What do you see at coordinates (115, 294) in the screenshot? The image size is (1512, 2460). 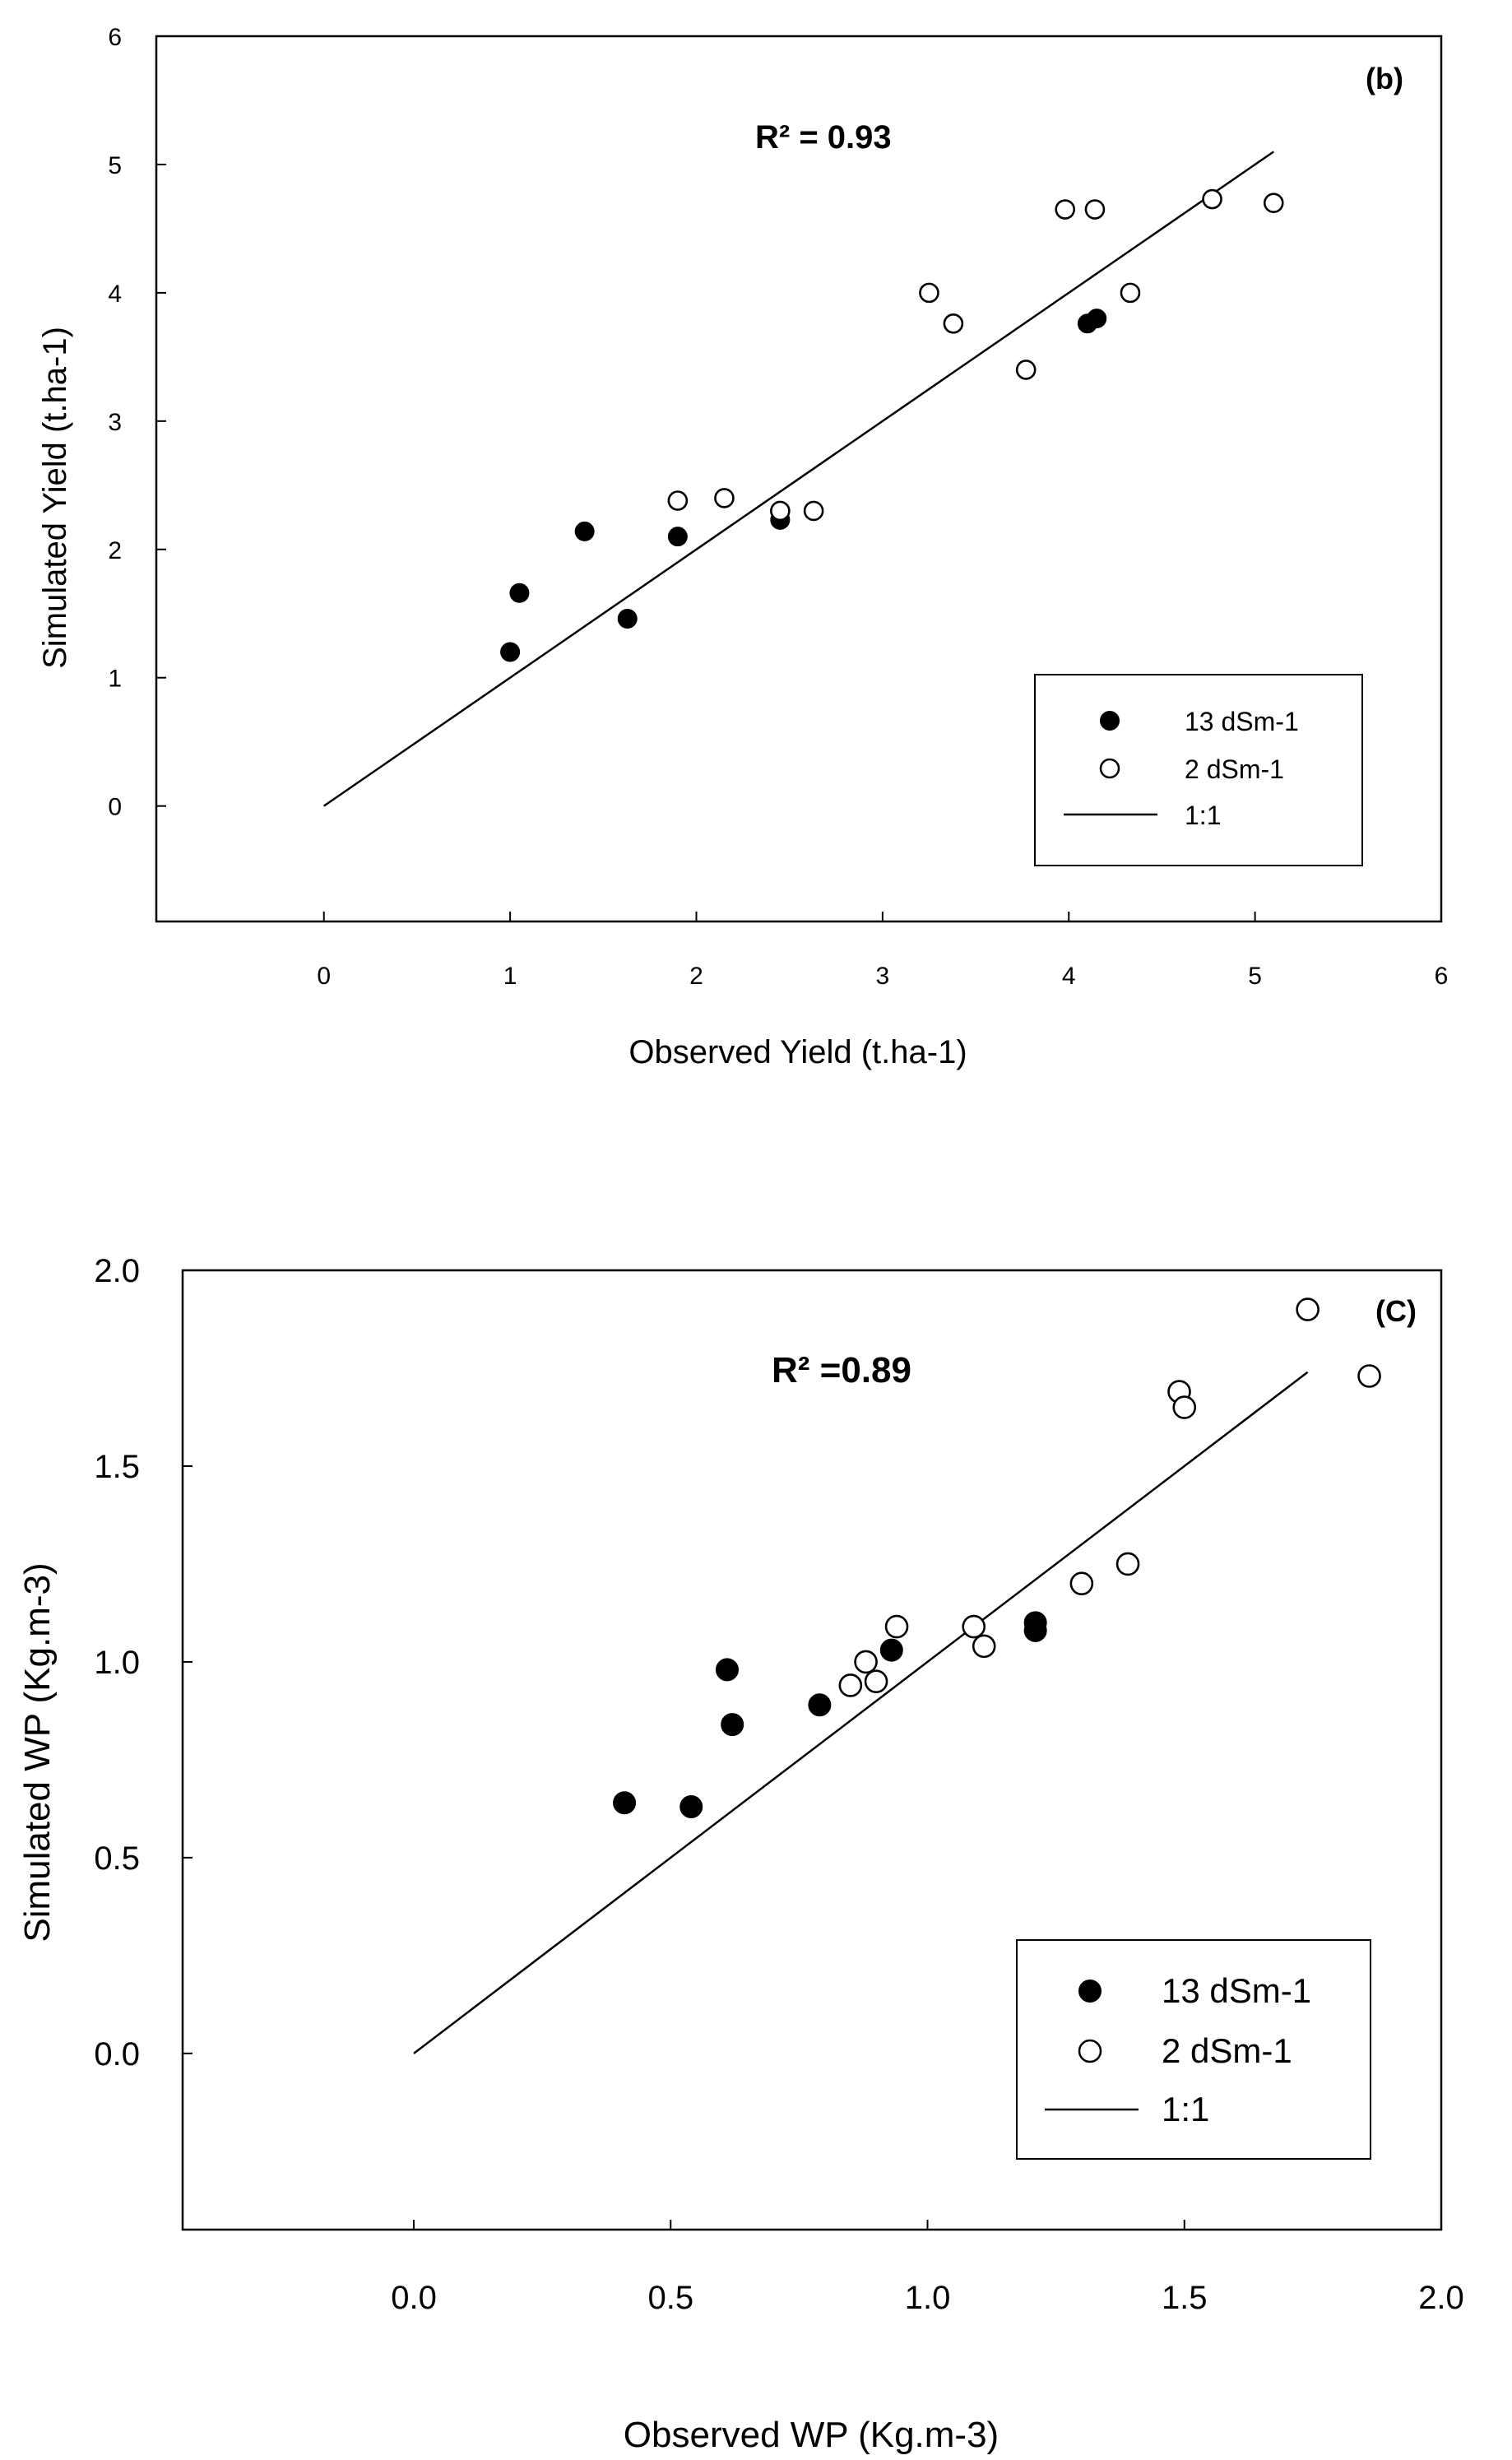 I see `chart-b-y-tick-label: 4` at bounding box center [115, 294].